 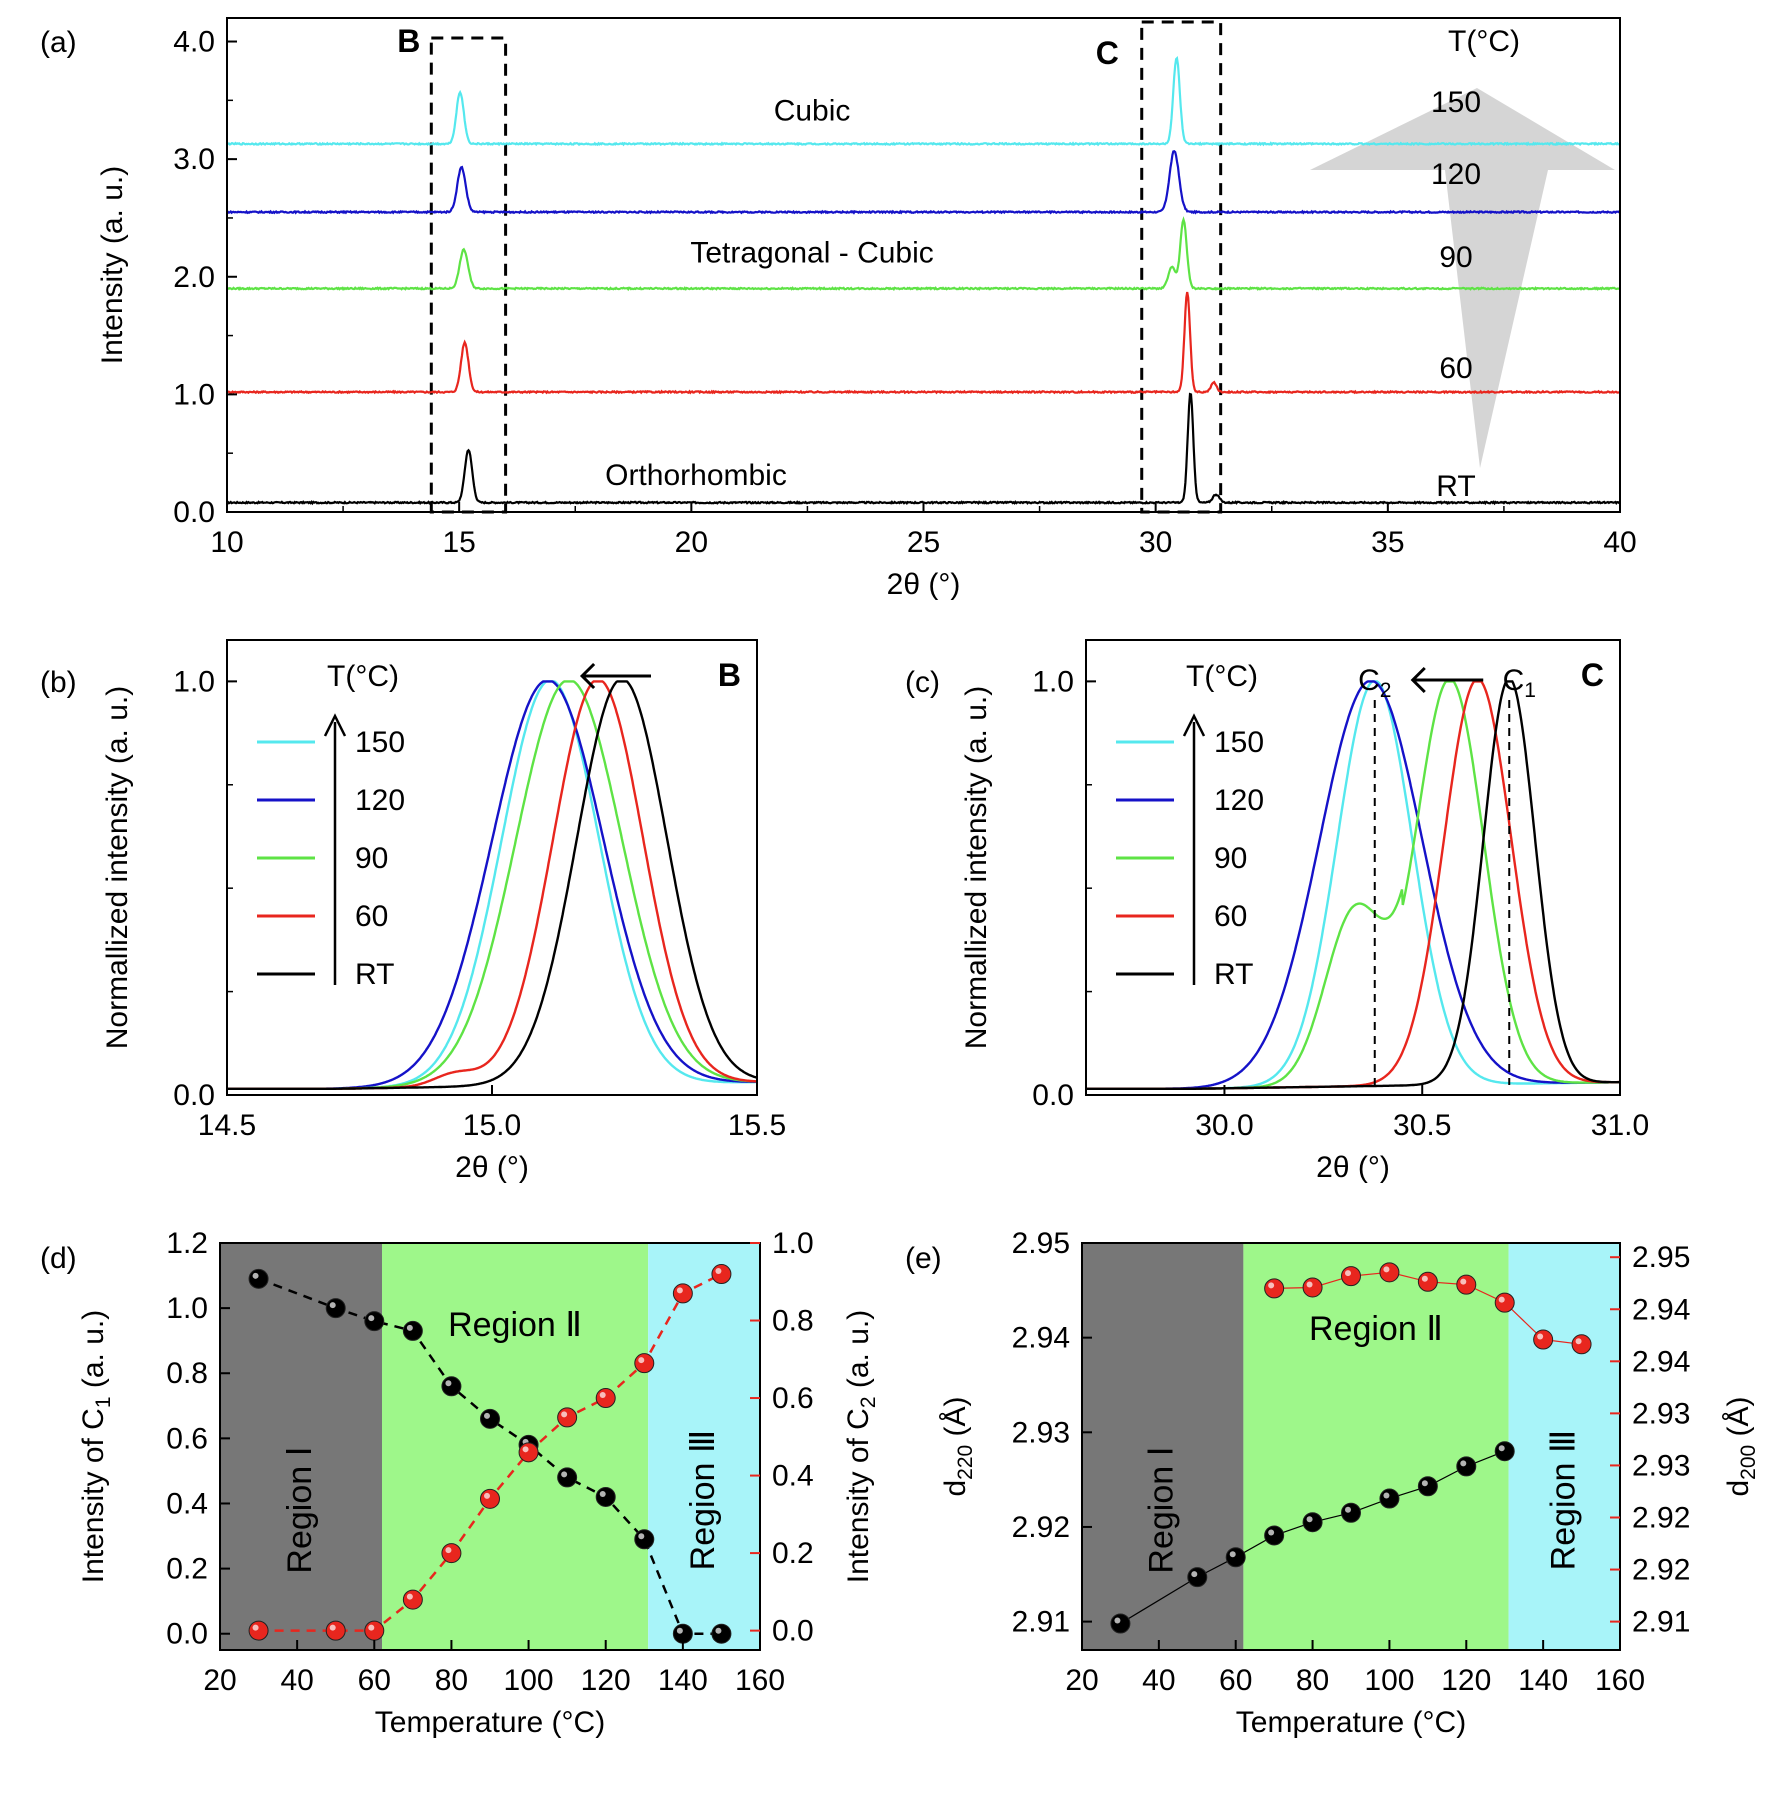 What do you see at coordinates (703, 1500) in the screenshot?
I see `region-label-d-3: Region Ⅲ` at bounding box center [703, 1500].